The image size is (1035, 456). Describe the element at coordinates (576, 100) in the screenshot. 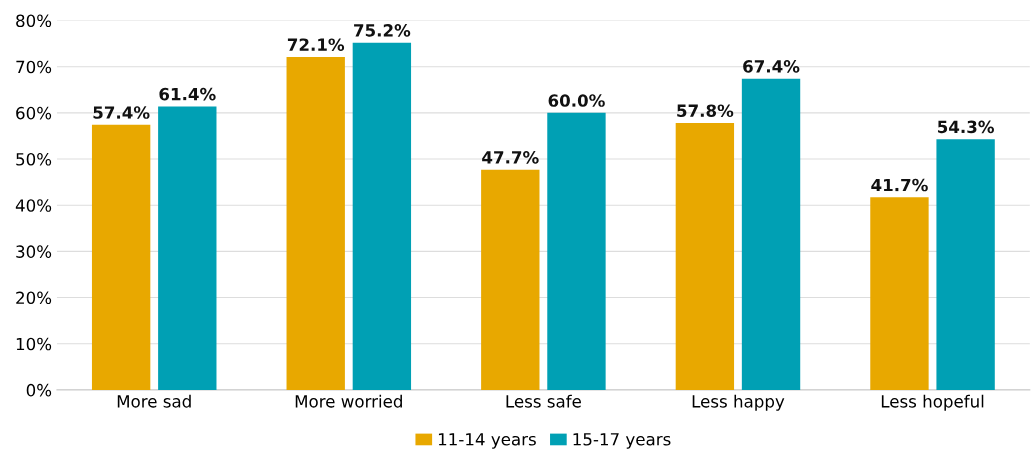

I see `data-label: 60.0%` at that location.